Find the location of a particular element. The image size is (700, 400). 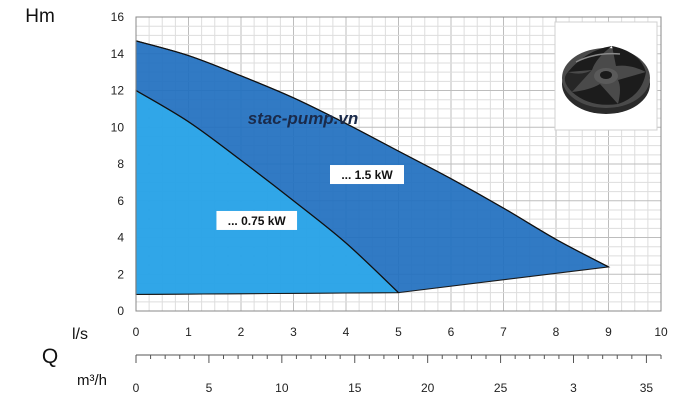

secondary-axis-label: m³/h is located at coordinates (92, 380).